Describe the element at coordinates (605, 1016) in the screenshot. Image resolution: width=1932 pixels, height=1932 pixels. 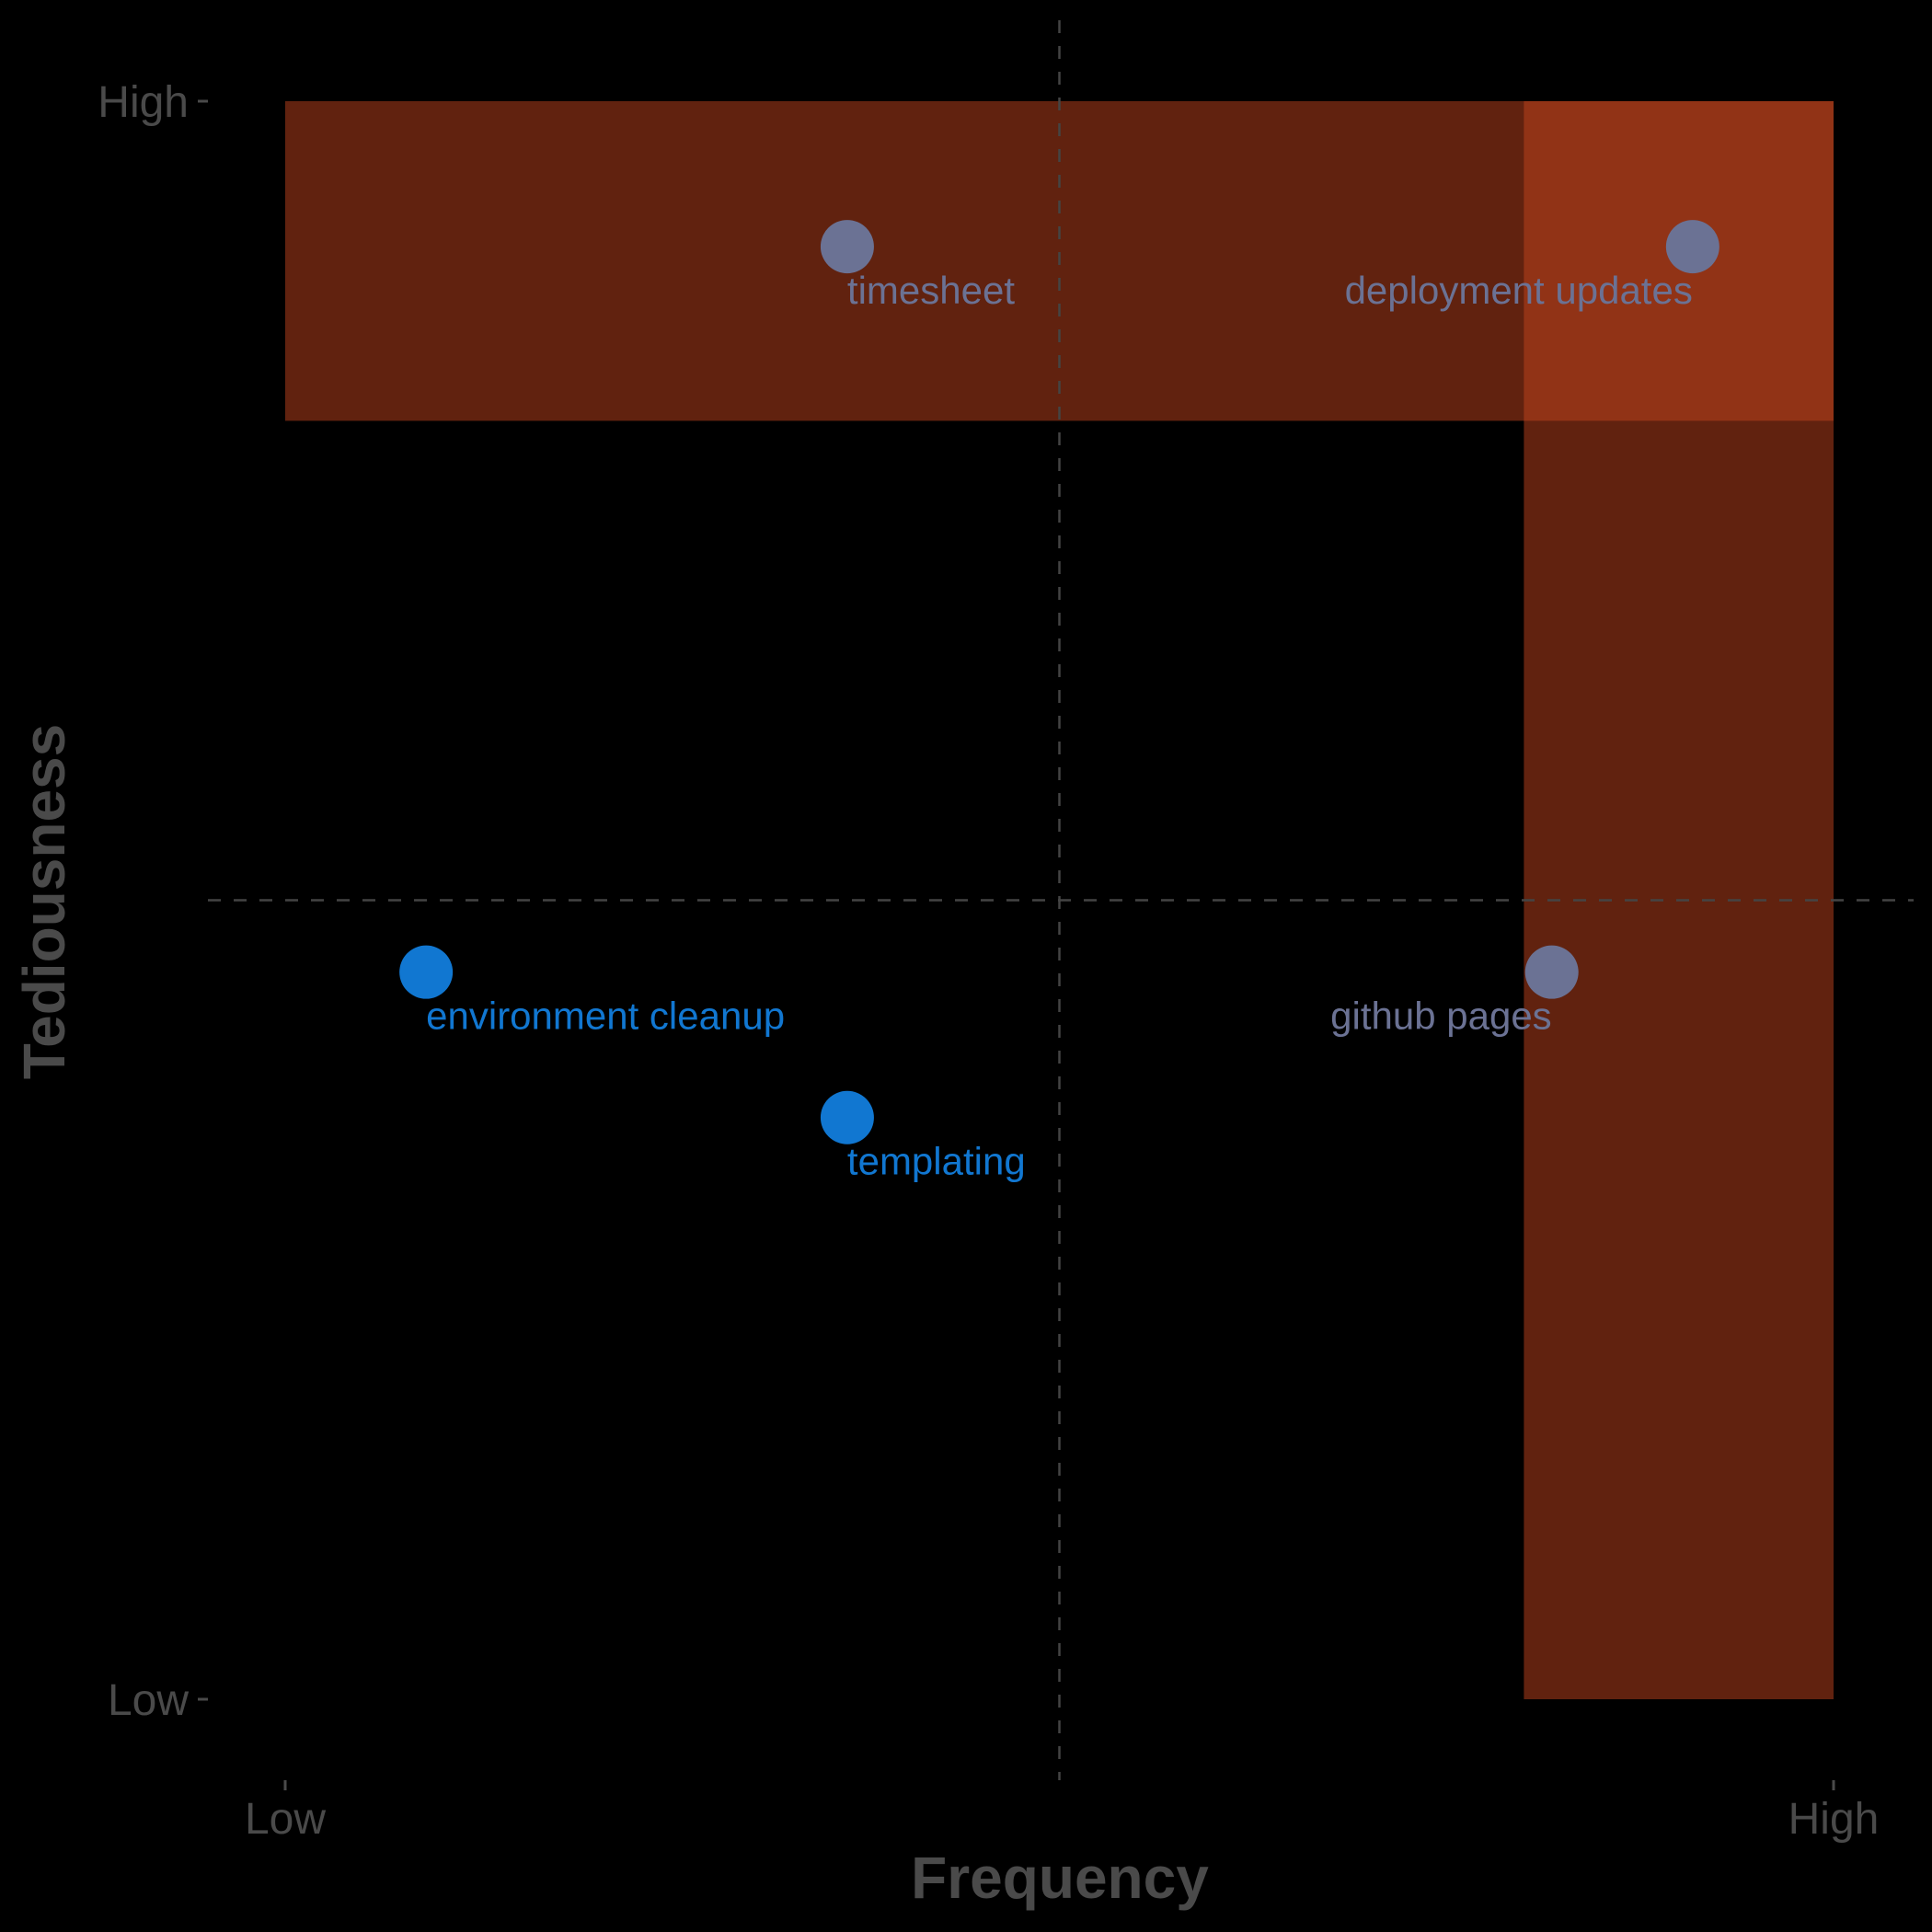
I see `data-point-label: environment cleanup` at that location.